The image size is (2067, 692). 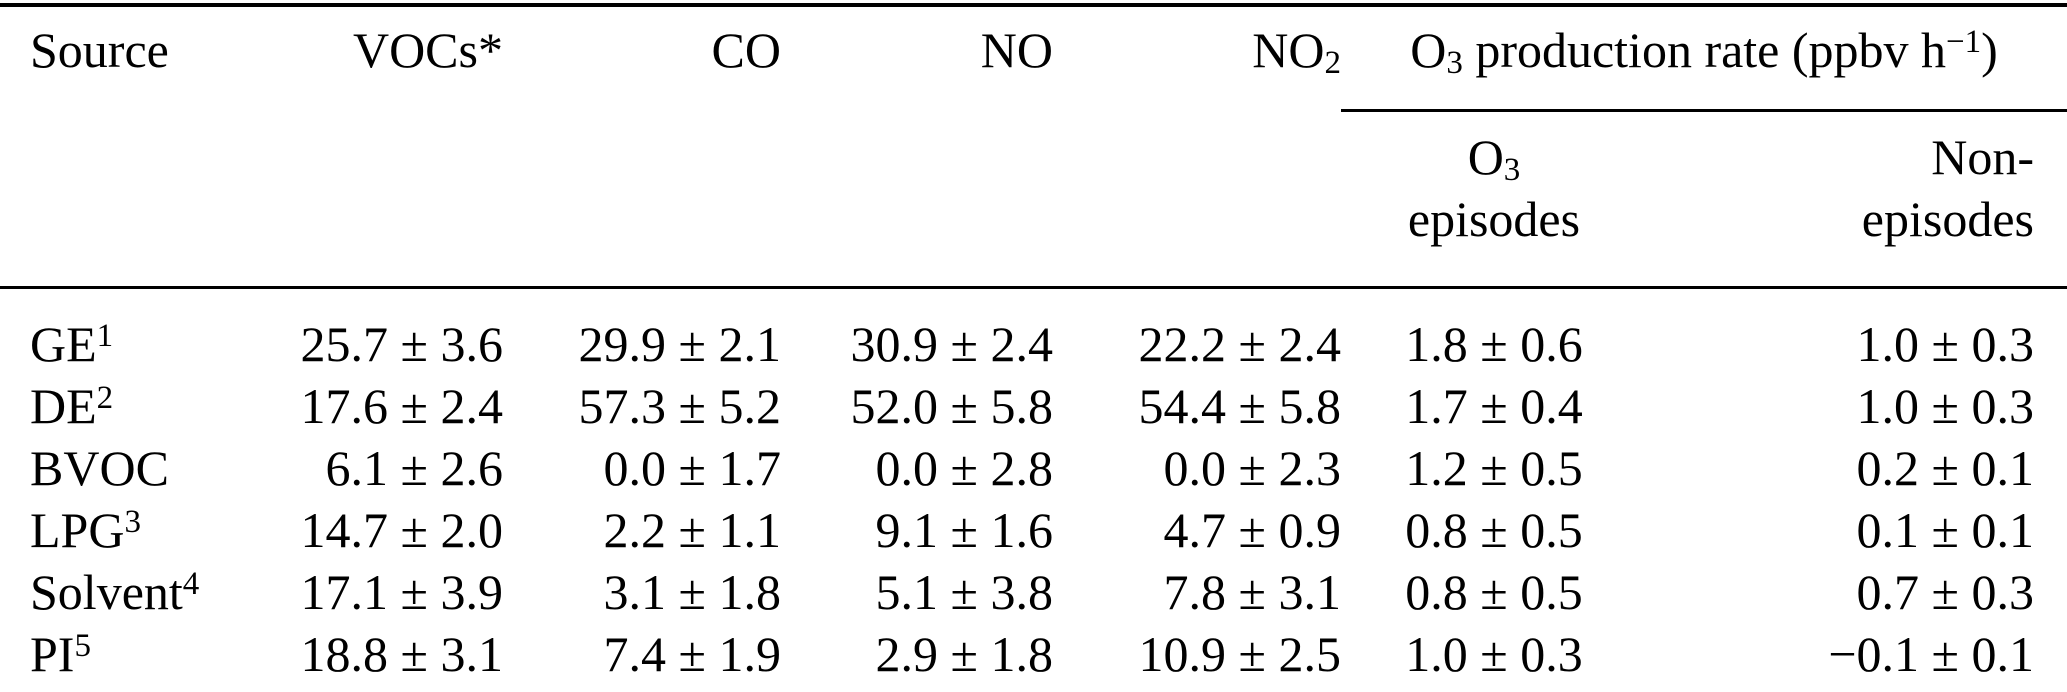 I want to click on cell-no2: 10.9 ± 2.5, so click(x=1239, y=654).